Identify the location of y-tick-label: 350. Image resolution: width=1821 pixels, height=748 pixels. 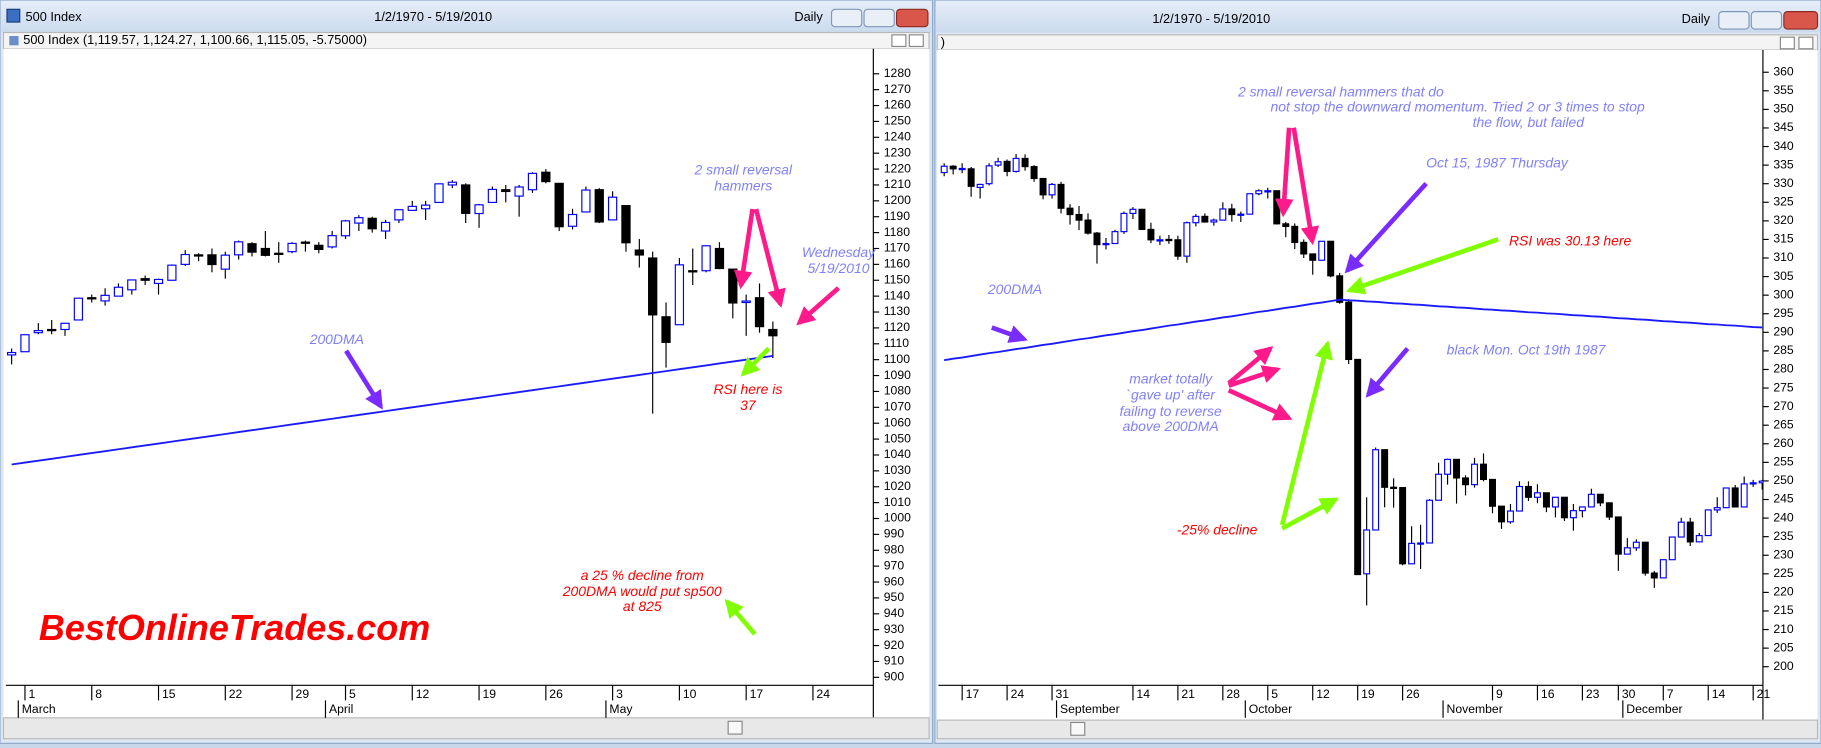
(1783, 109).